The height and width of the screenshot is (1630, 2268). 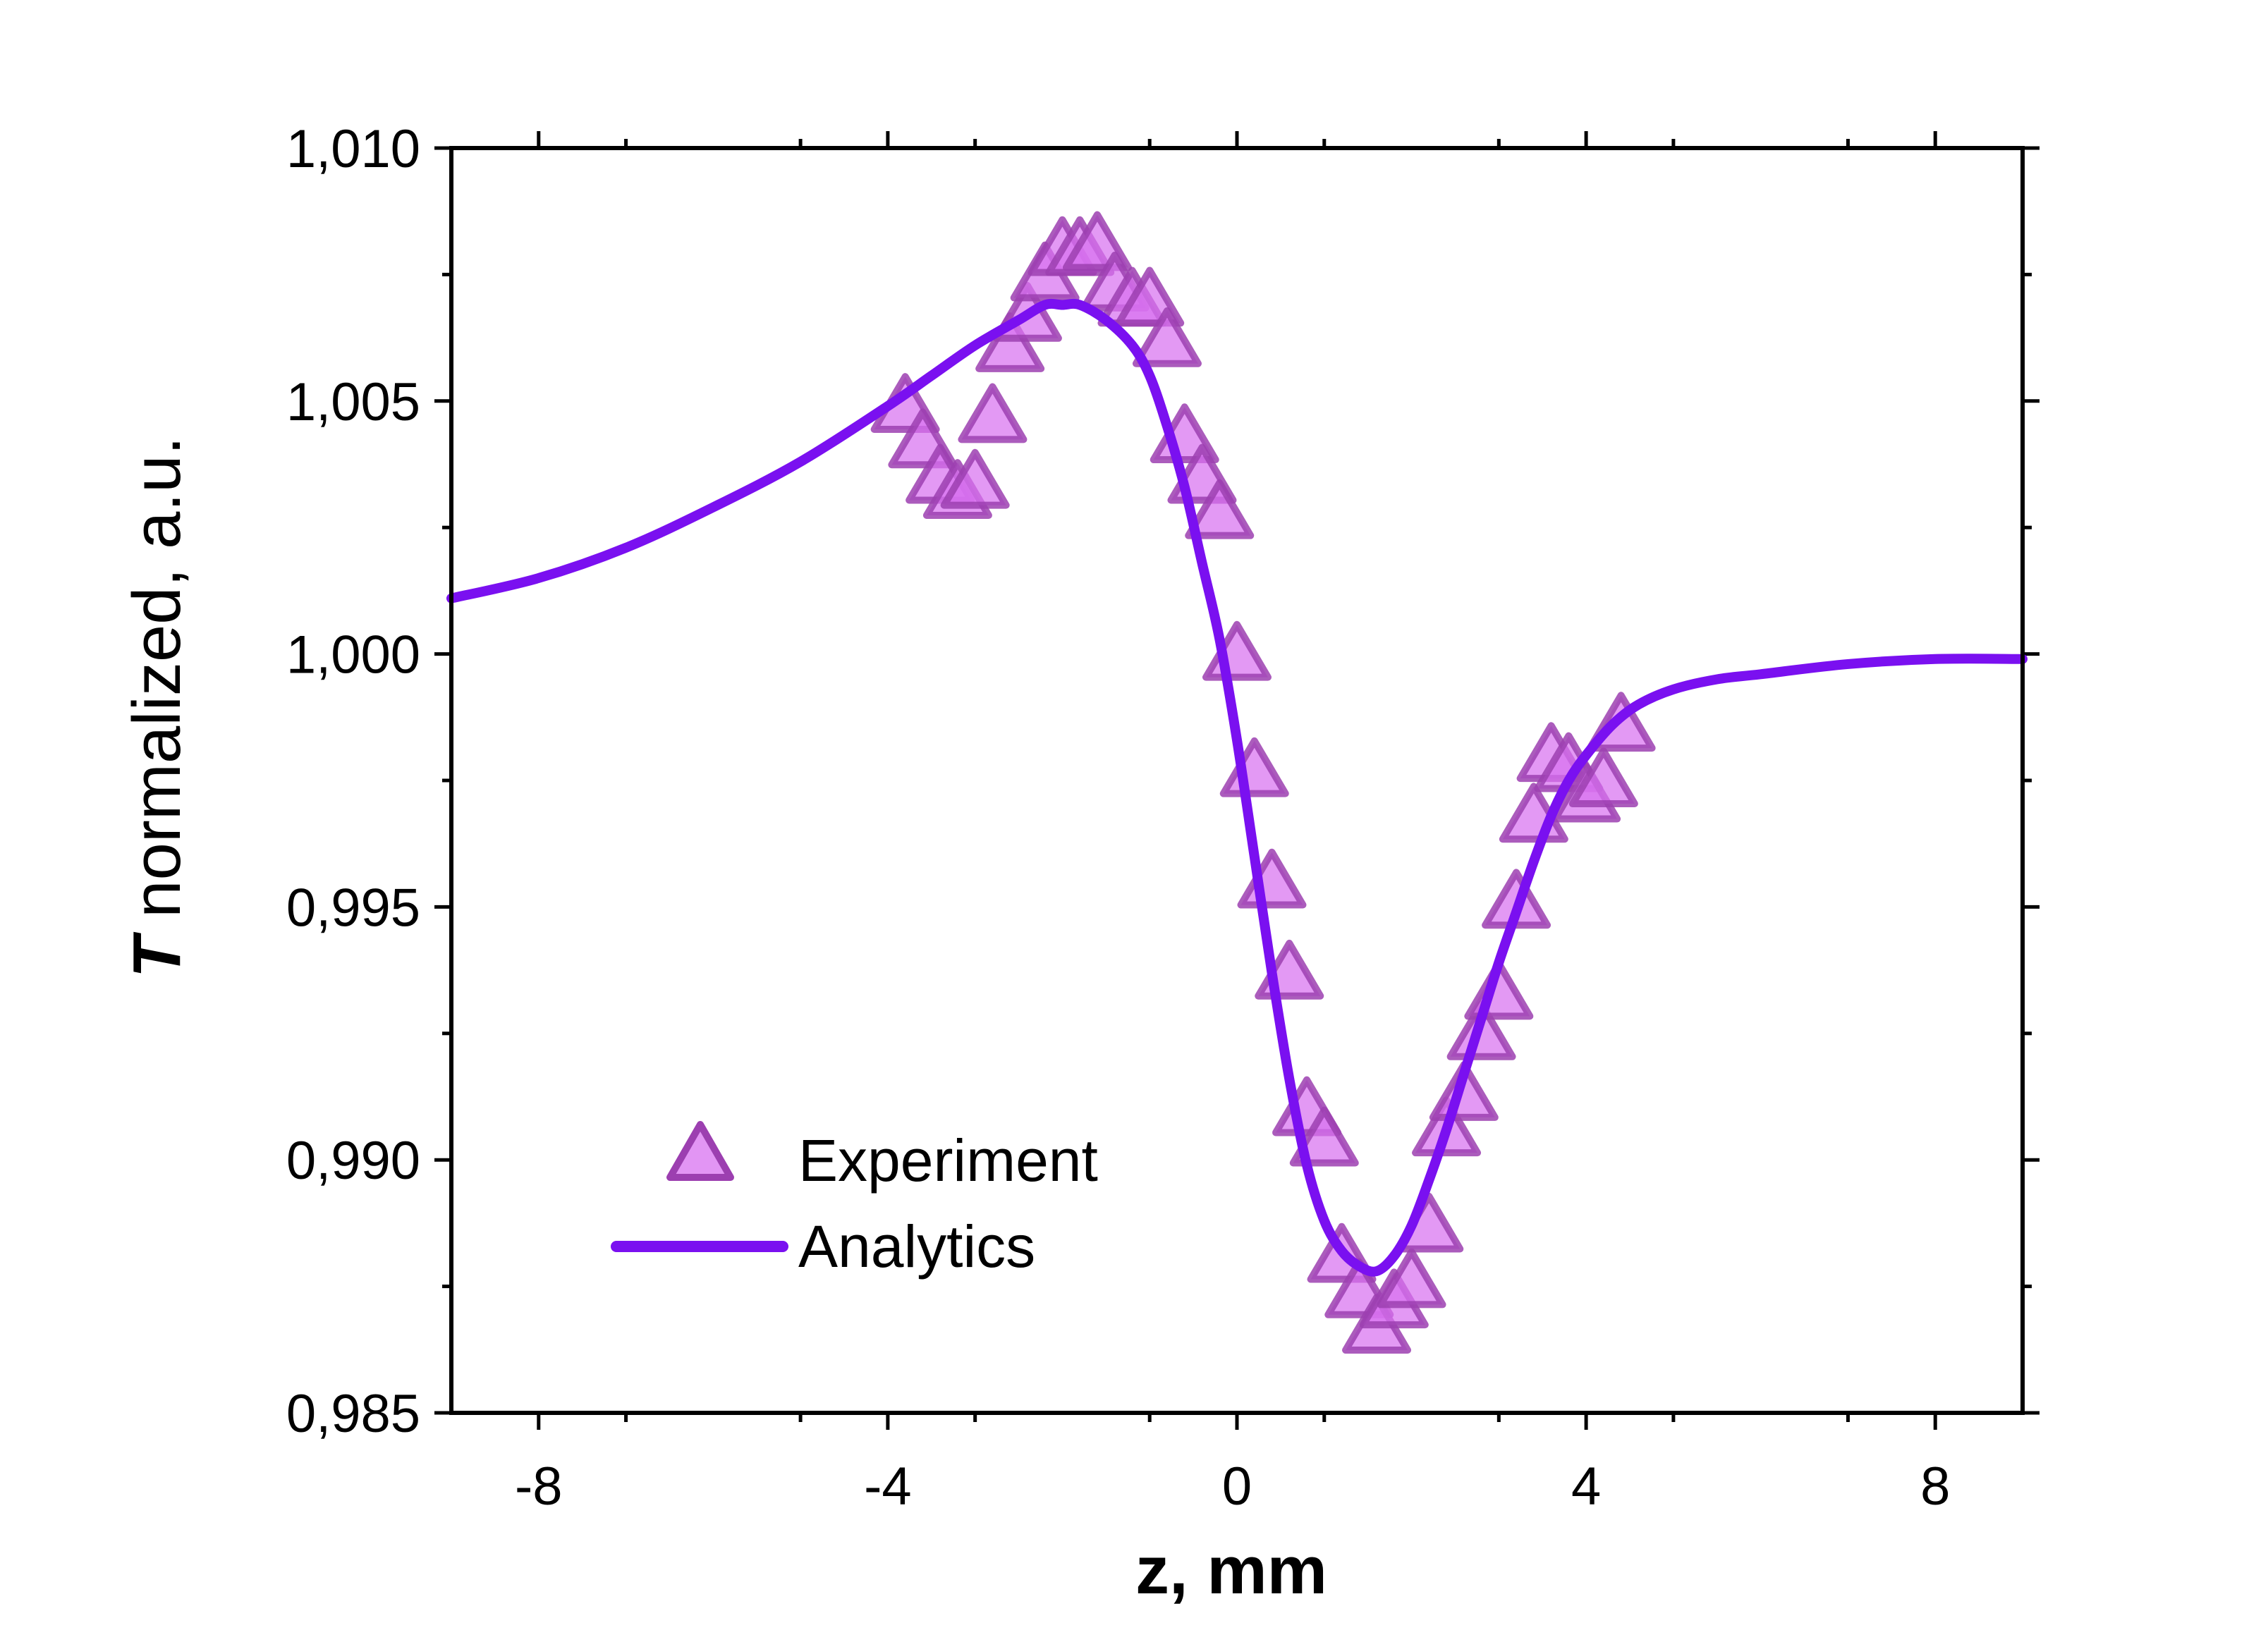 I want to click on x-tick-label: 0, so click(x=1237, y=1486).